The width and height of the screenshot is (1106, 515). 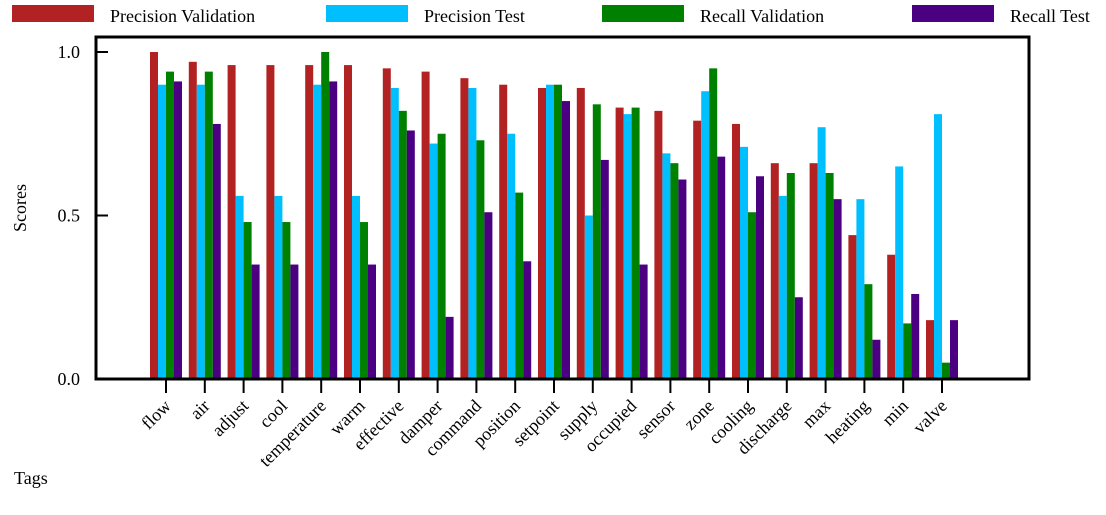 I want to click on bar-recall-validation-max, so click(x=829, y=275).